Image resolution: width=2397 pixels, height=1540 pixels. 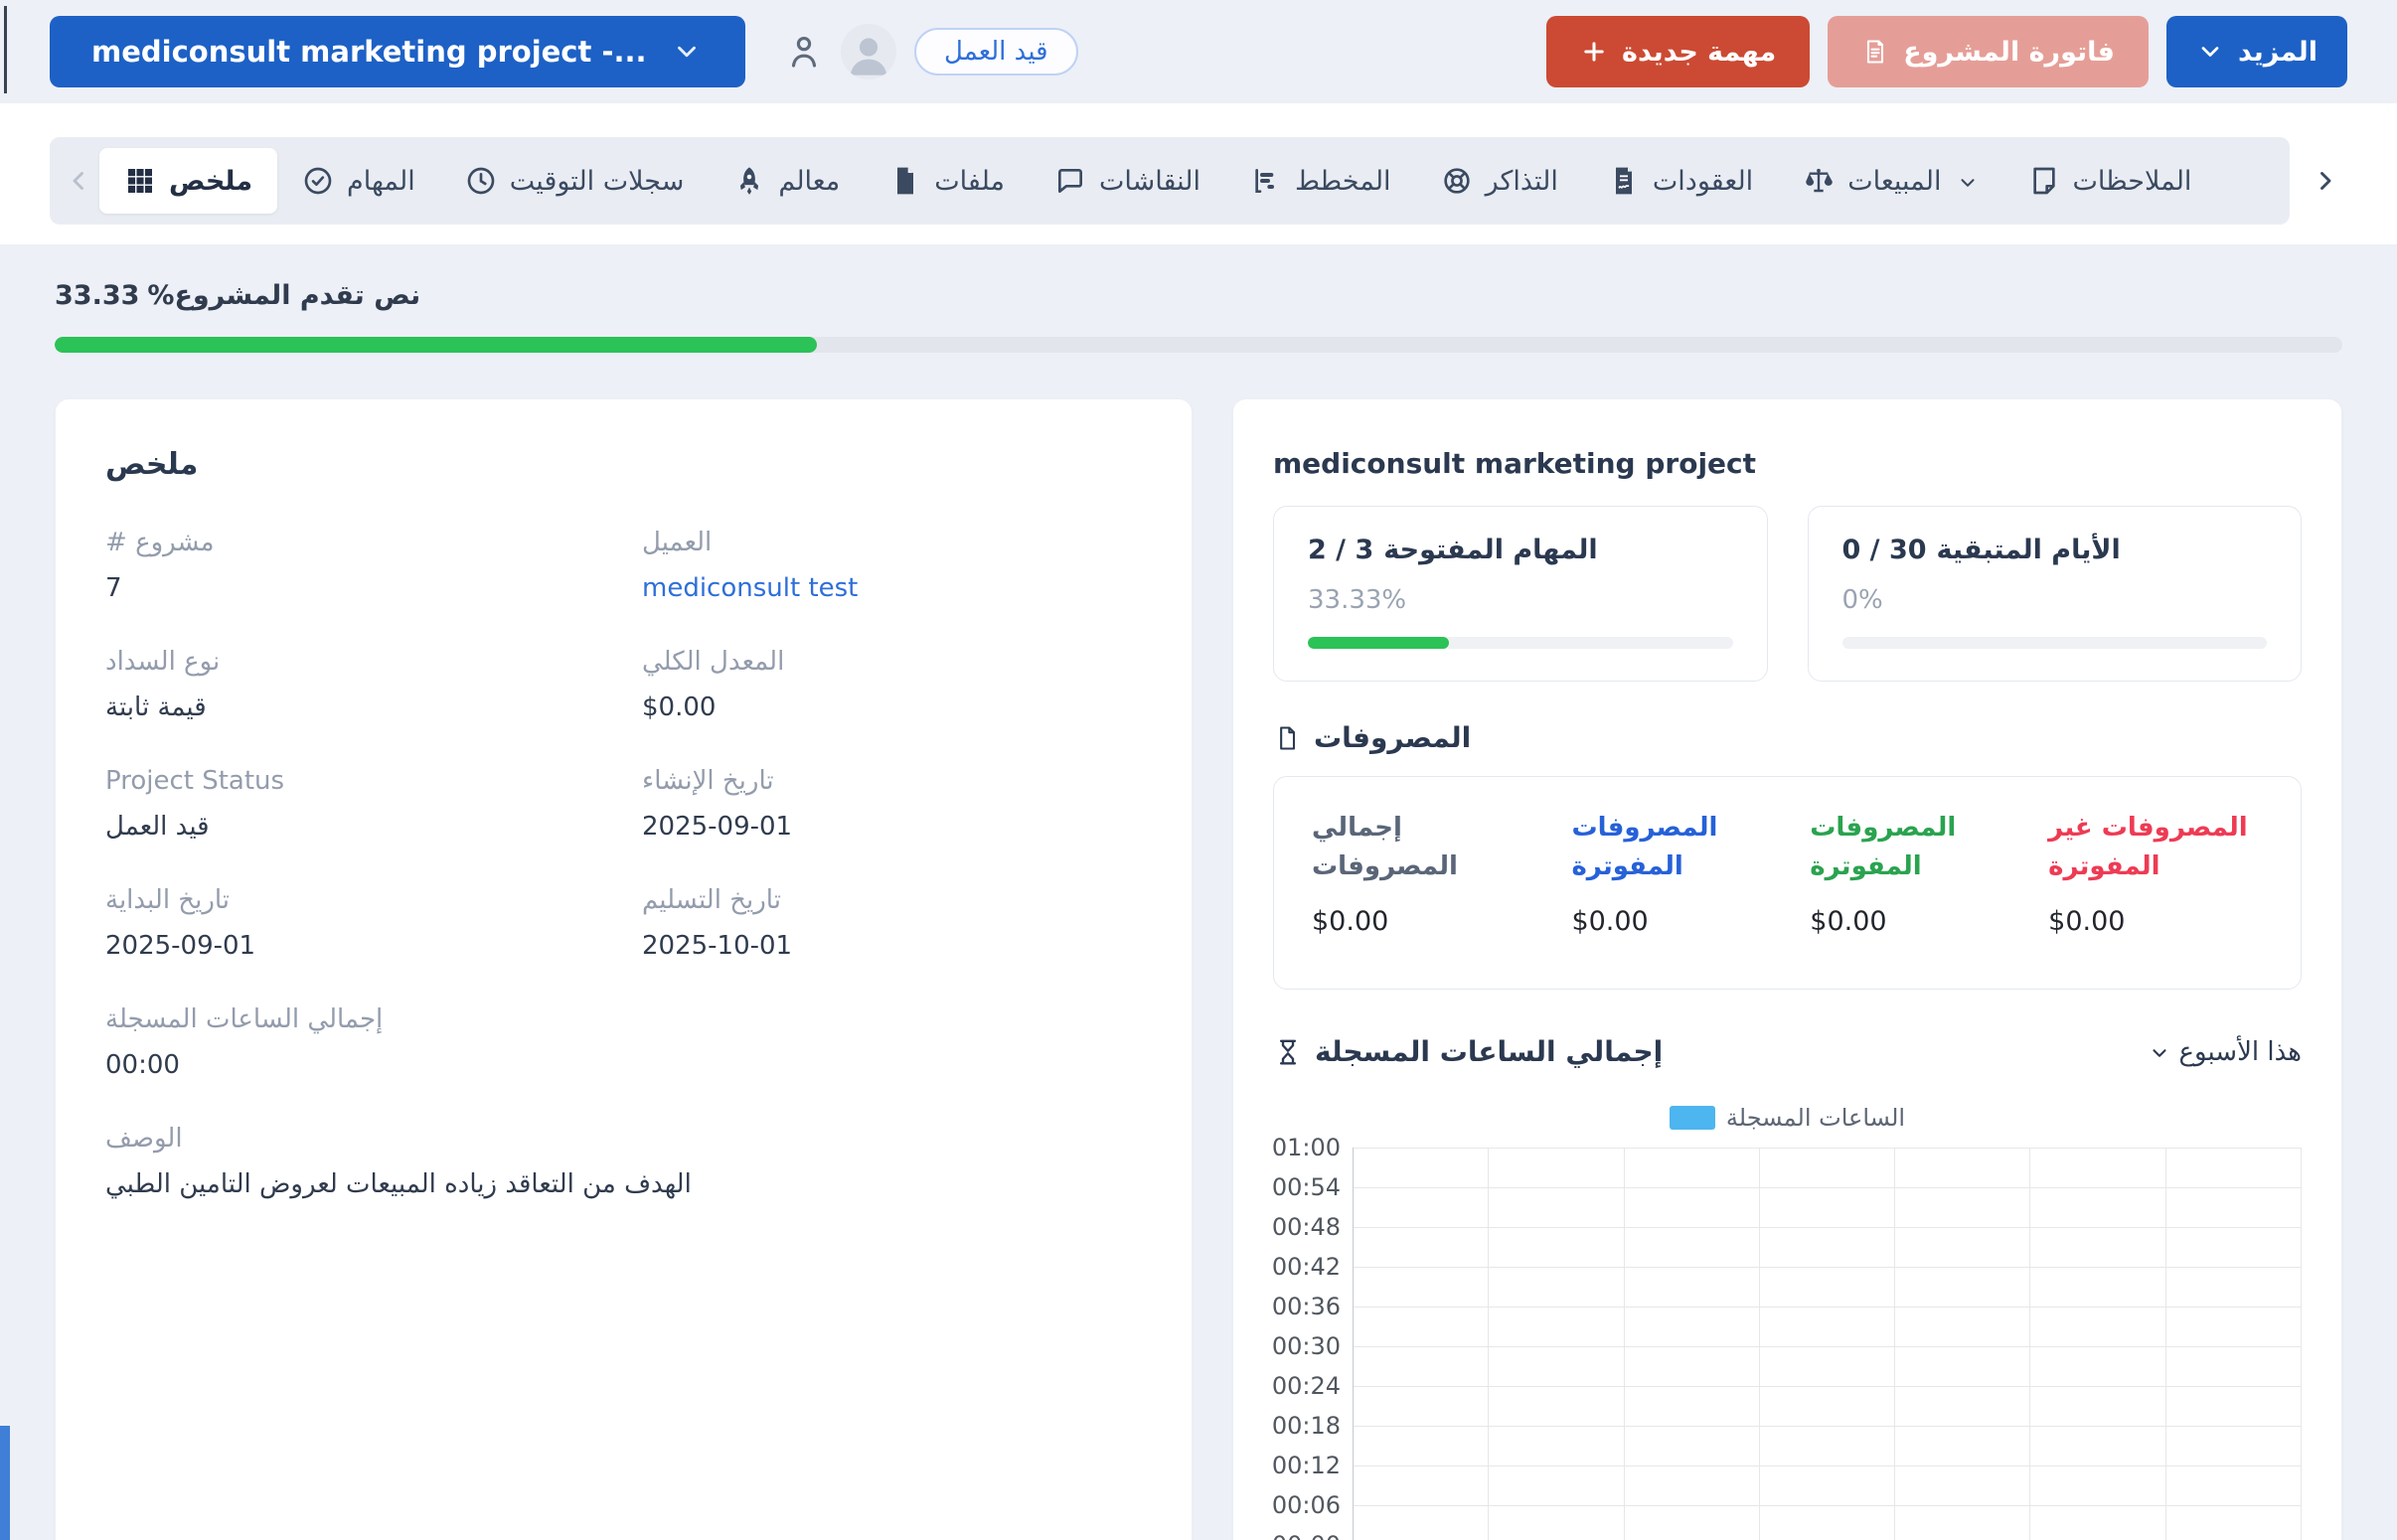 I want to click on tab-scroll-right-button, so click(x=2324, y=181).